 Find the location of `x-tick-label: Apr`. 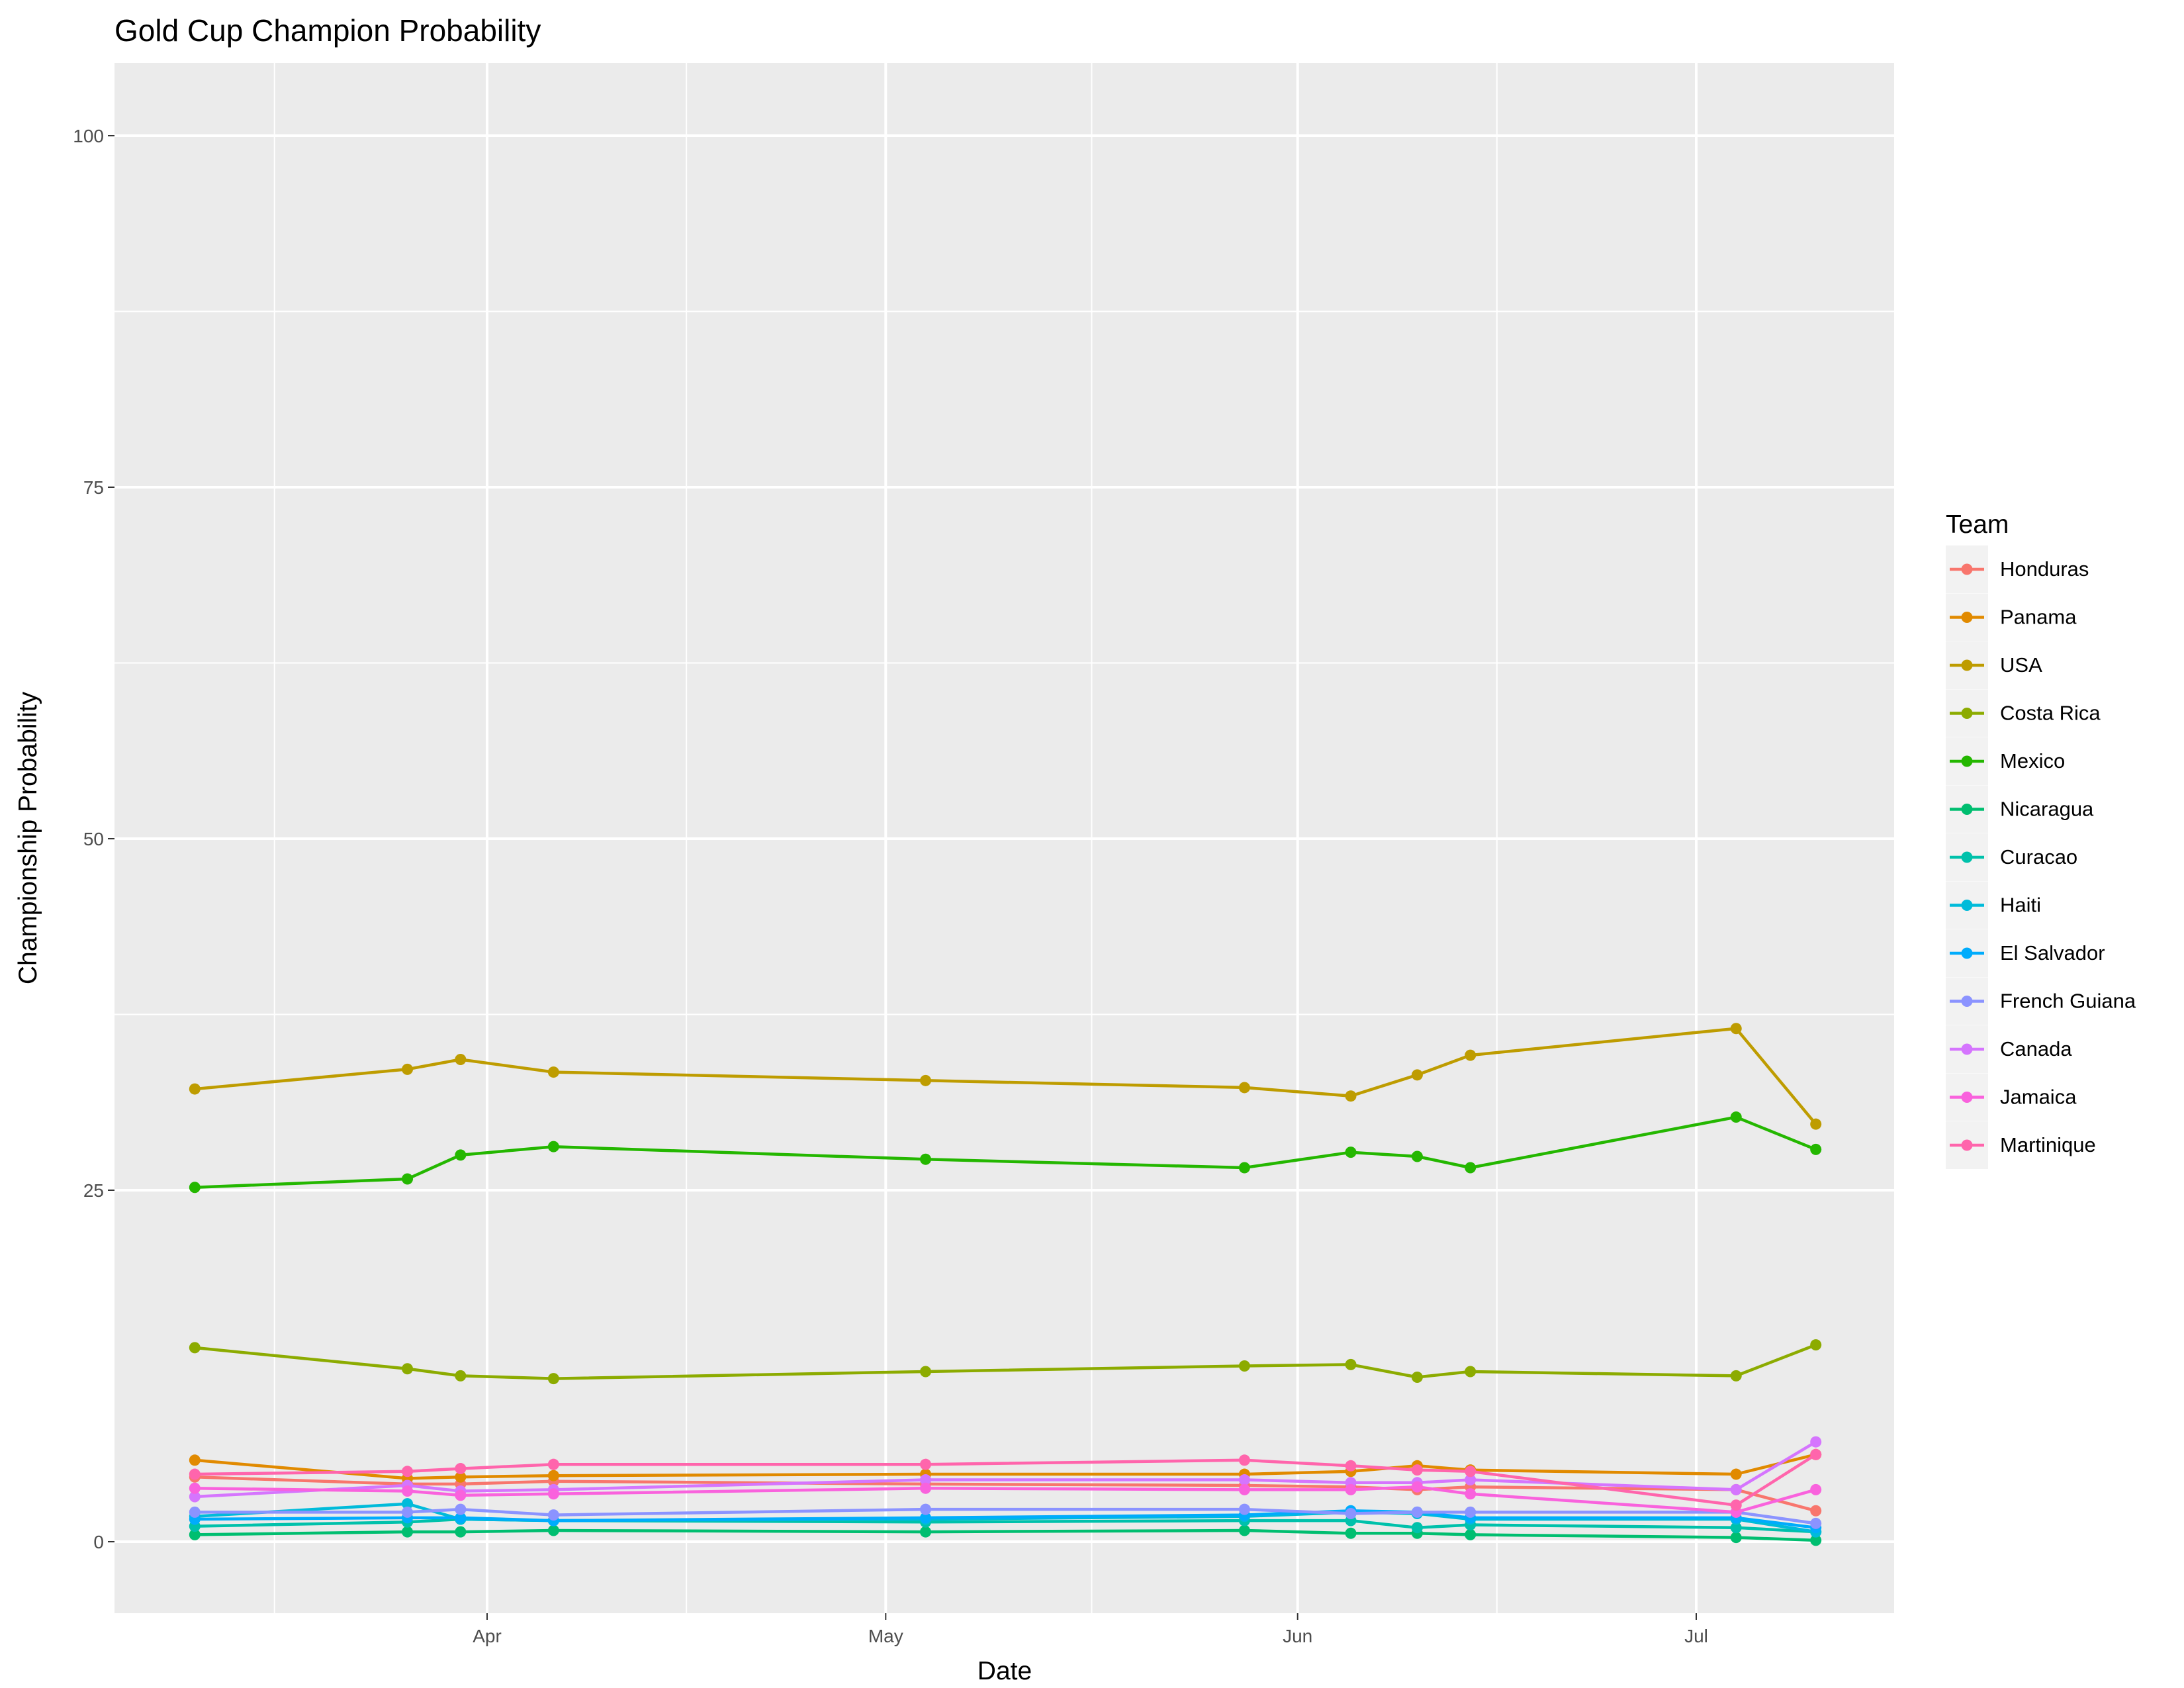

x-tick-label: Apr is located at coordinates (488, 1636).